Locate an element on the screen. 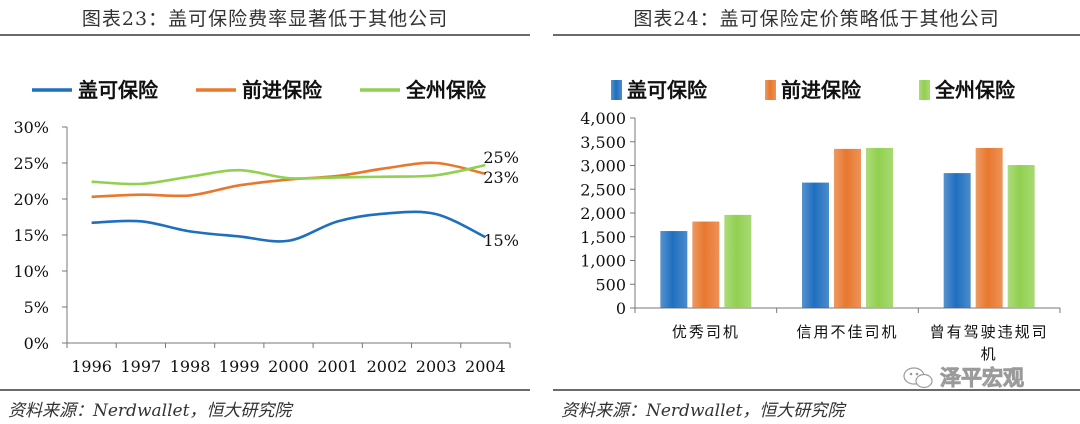  y-tick-label-2: 1,000 is located at coordinates (603, 261).